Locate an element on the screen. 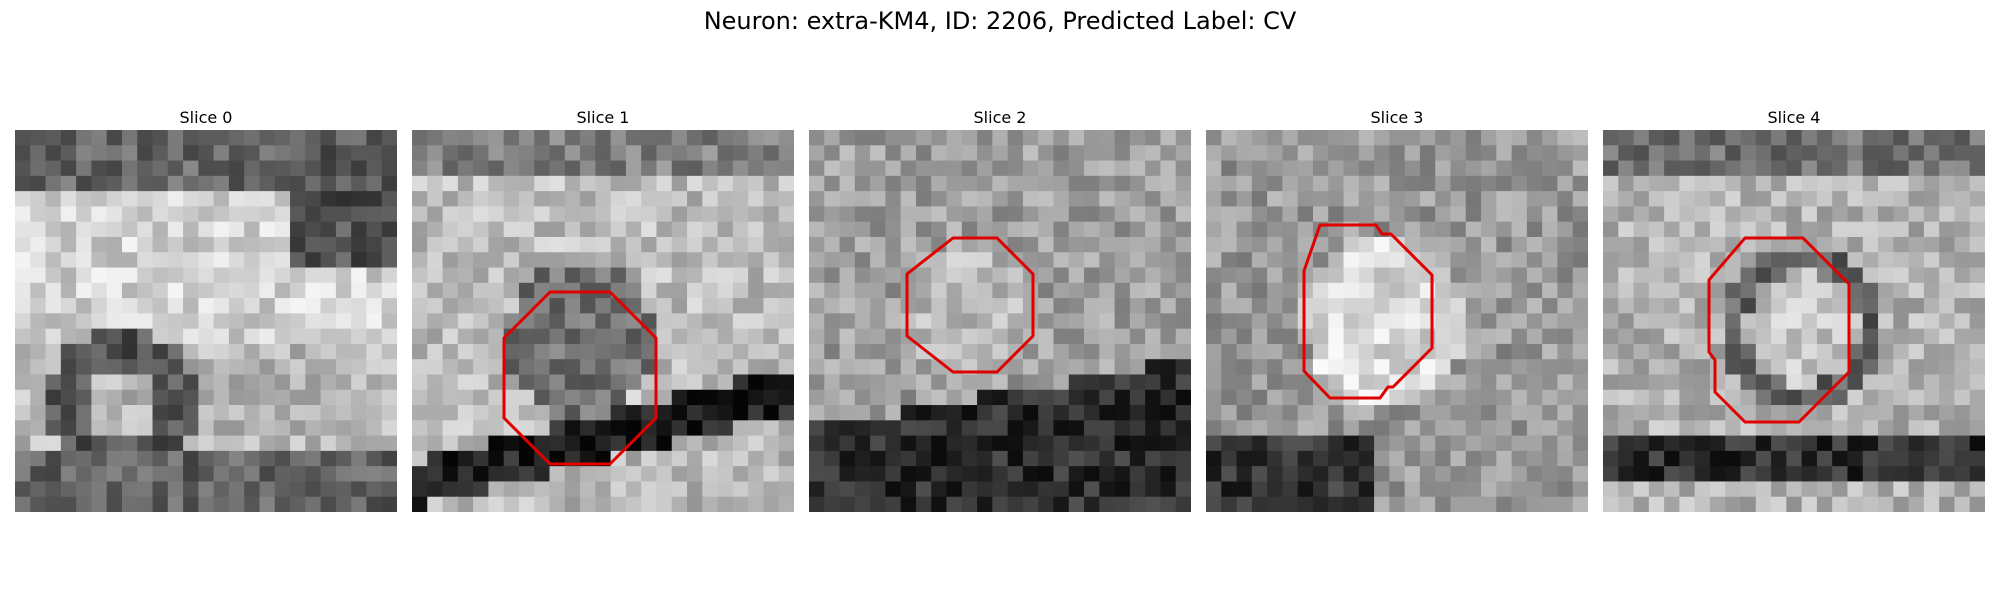  slice-title: Slice 0 is located at coordinates (206, 117).